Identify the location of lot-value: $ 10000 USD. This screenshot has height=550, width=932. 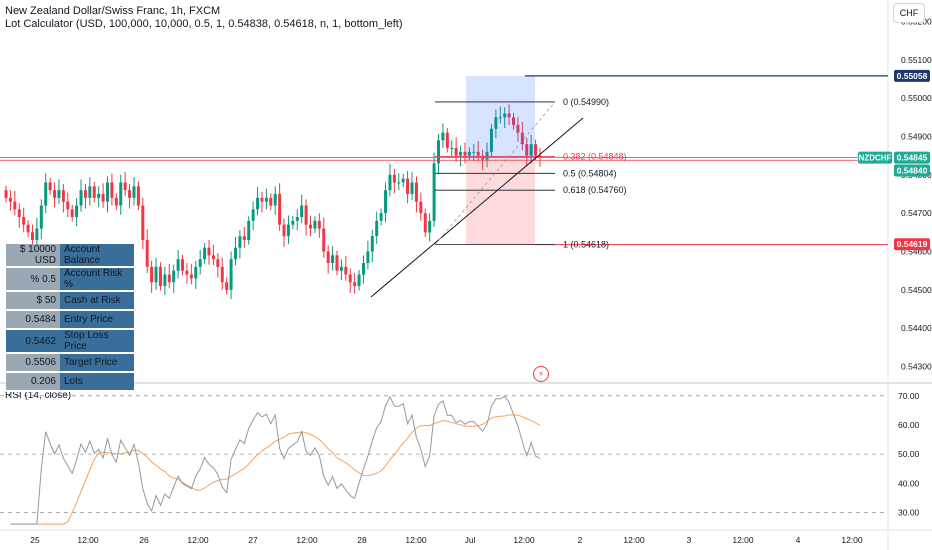
(33, 256).